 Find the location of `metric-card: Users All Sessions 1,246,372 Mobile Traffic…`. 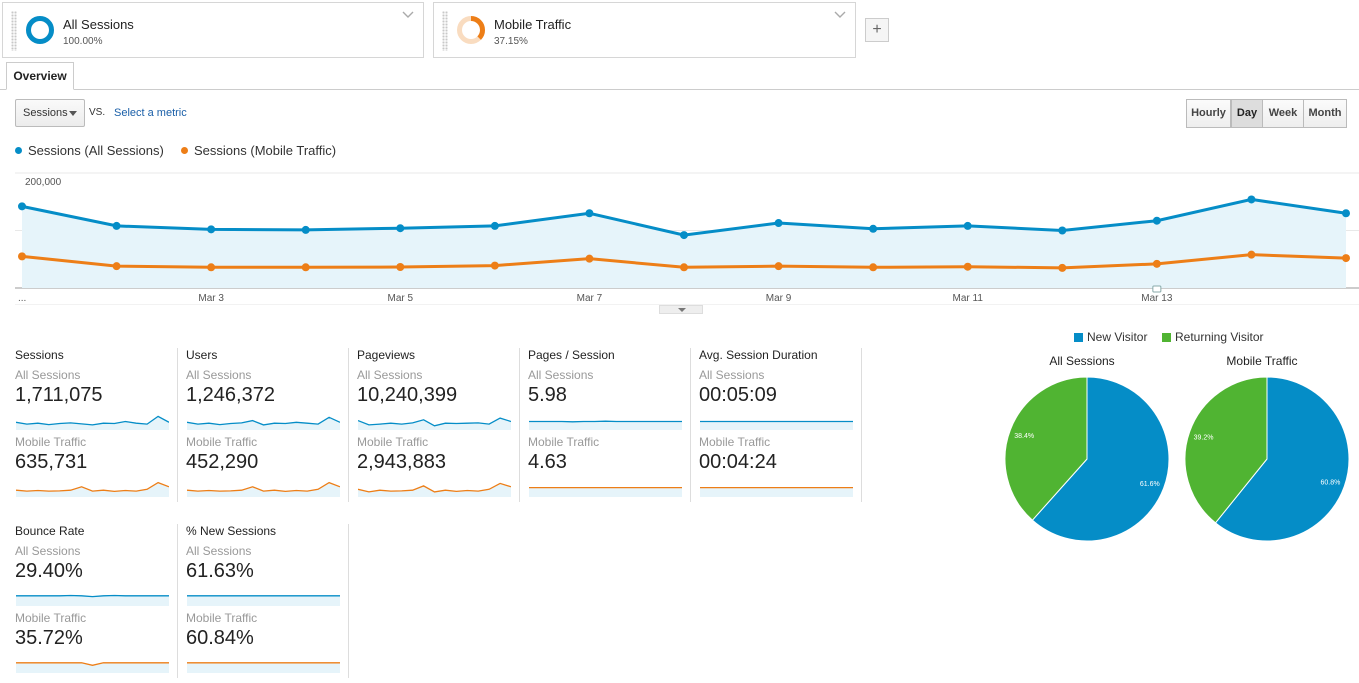

metric-card: Users All Sessions 1,246,372 Mobile Traffic… is located at coordinates (265, 425).